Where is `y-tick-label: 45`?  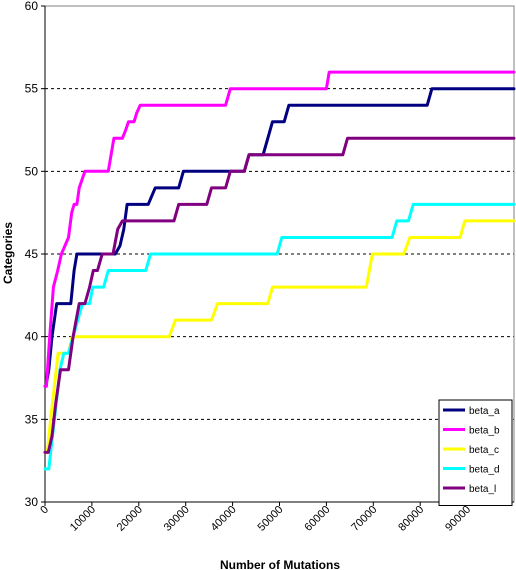
y-tick-label: 45 is located at coordinates (32, 254).